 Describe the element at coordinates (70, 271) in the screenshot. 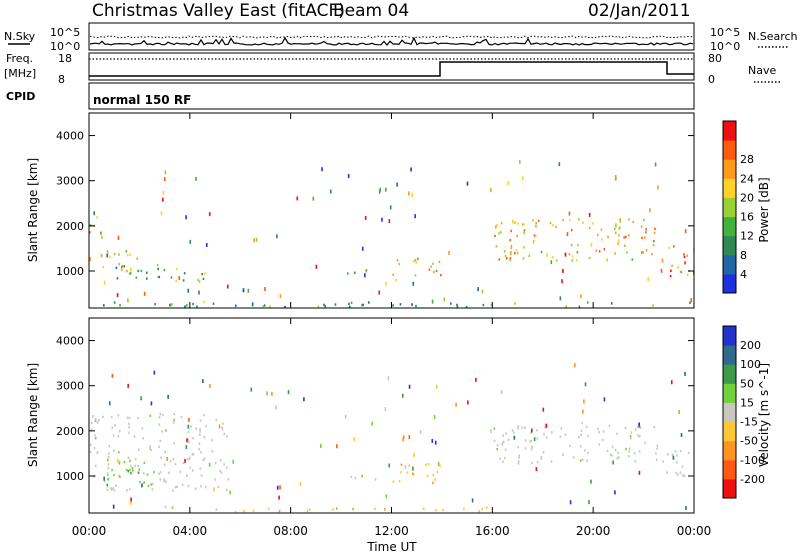

I see `power-ytick-label: 1000` at that location.